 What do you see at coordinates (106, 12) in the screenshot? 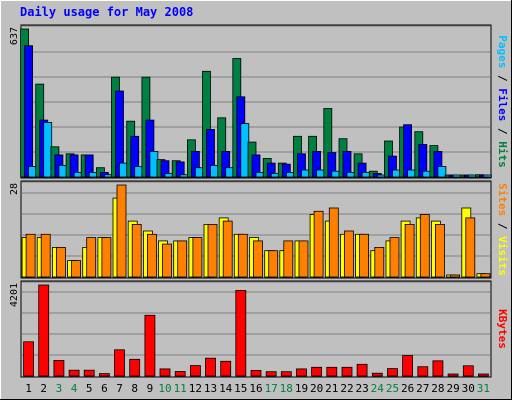
I see `chart-title: Daily usage for May 2008` at bounding box center [106, 12].